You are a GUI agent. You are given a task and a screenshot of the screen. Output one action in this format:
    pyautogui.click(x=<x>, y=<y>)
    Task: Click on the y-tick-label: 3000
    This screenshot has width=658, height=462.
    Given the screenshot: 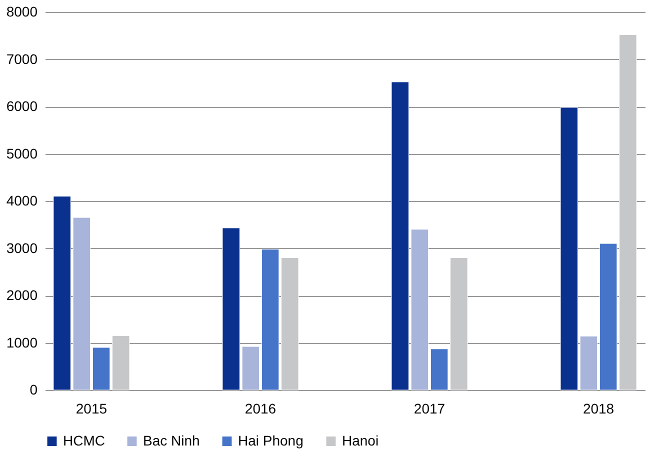 What is the action you would take?
    pyautogui.click(x=22, y=248)
    